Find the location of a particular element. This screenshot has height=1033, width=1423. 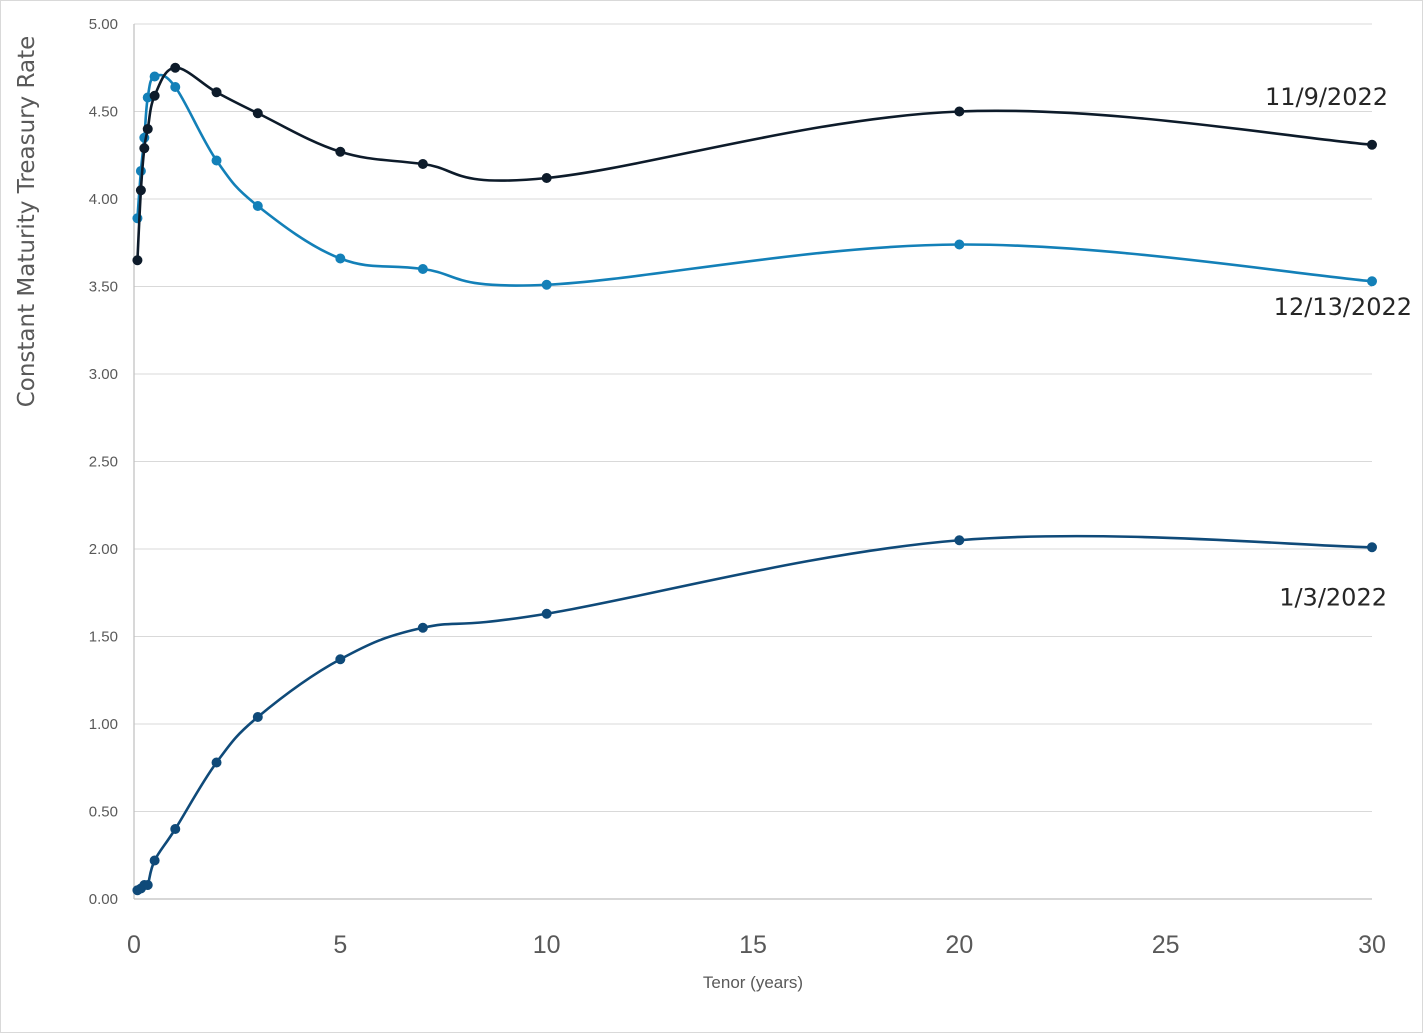

x-tick-label: 30 is located at coordinates (1372, 945).